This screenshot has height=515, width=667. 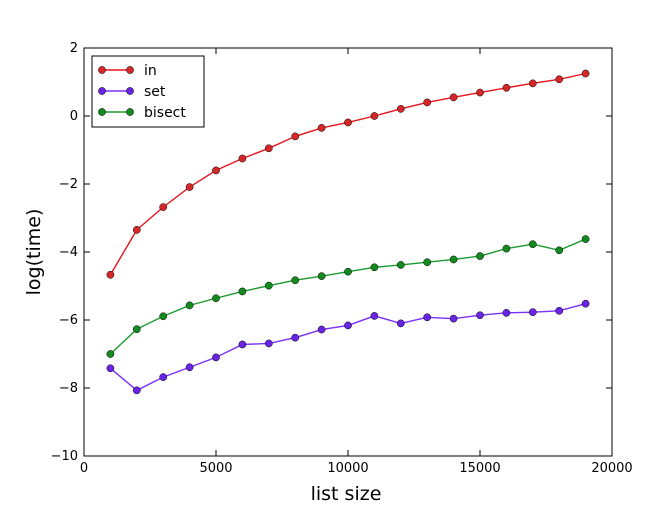 What do you see at coordinates (150, 71) in the screenshot?
I see `legend-label: in` at bounding box center [150, 71].